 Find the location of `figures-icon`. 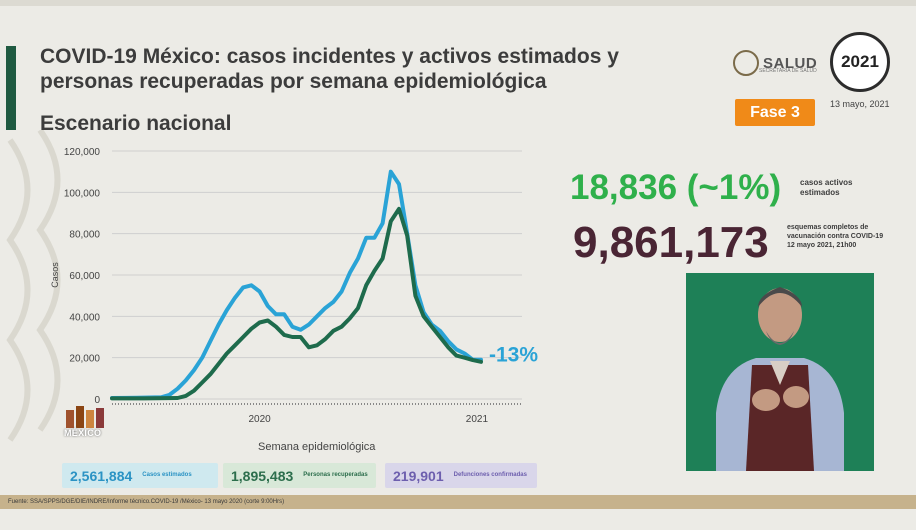

figures-icon is located at coordinates (85, 417).